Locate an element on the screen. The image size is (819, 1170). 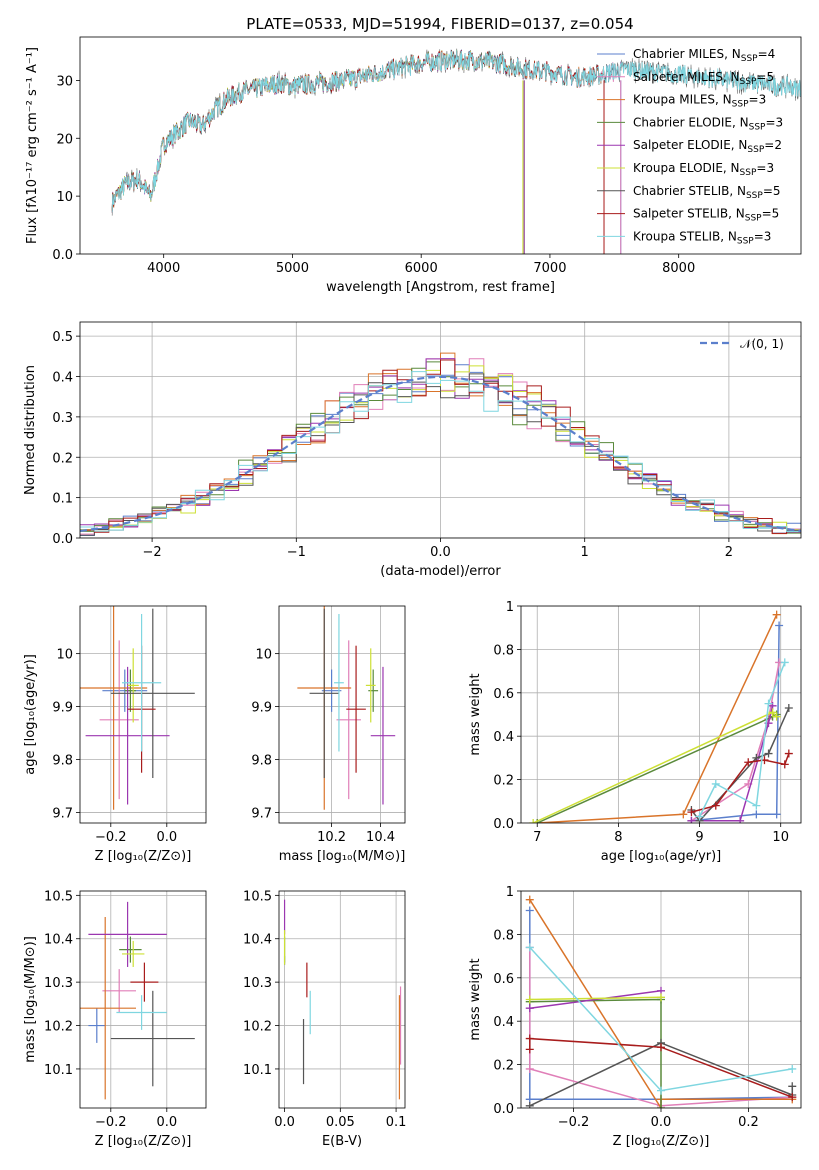
x-tick-label: 1 is located at coordinates (585, 552).